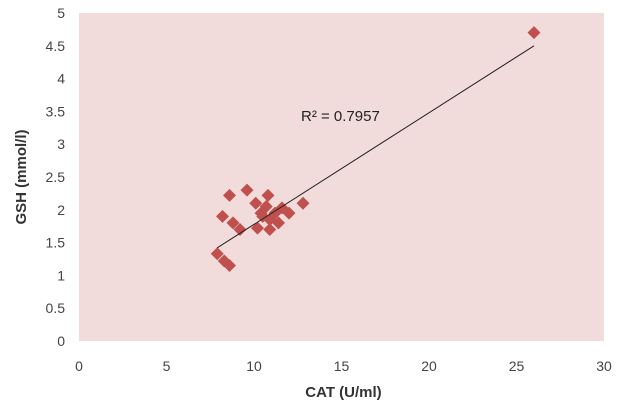 This screenshot has width=627, height=407. I want to click on y-axis-title: GSH (mmol/l), so click(21, 176).